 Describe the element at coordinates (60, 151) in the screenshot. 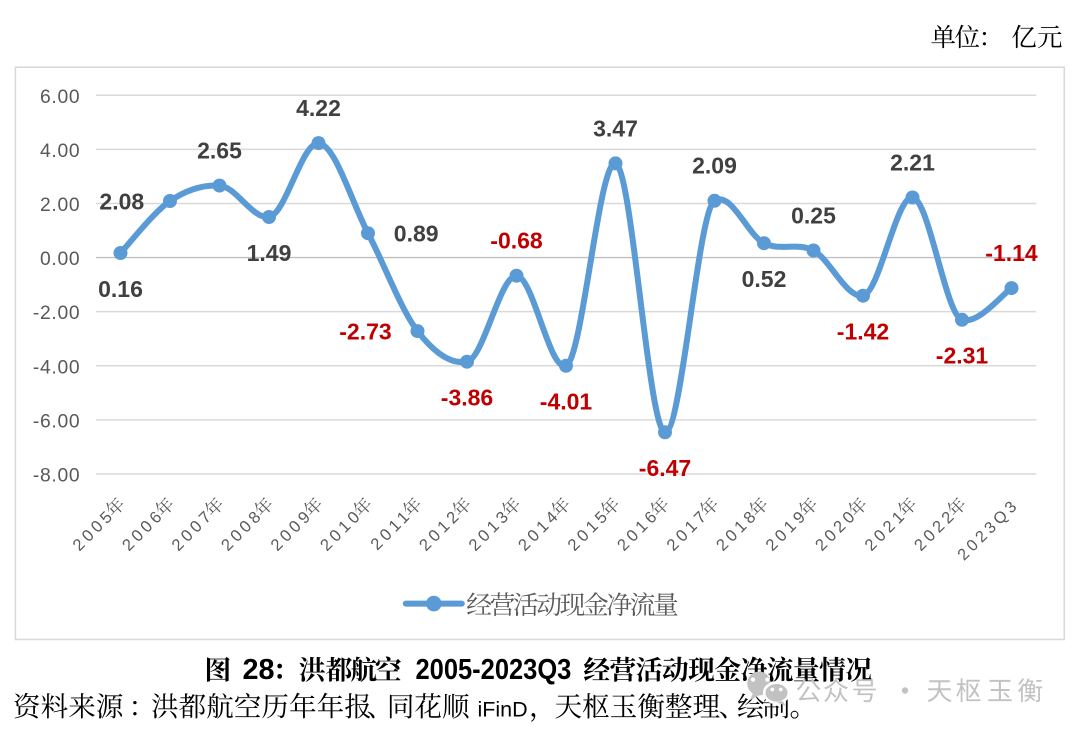

I see `svg-text: 4.00` at that location.